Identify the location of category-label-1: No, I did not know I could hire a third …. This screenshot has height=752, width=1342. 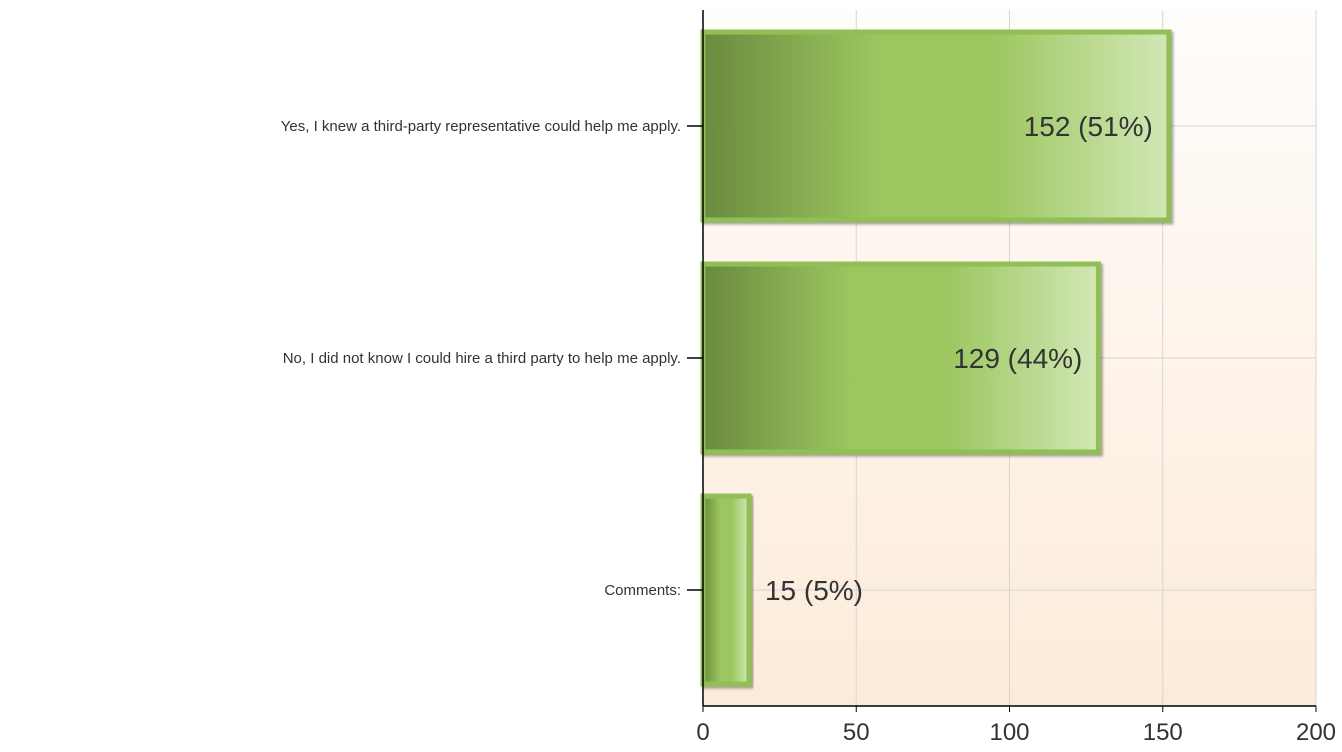
(482, 358).